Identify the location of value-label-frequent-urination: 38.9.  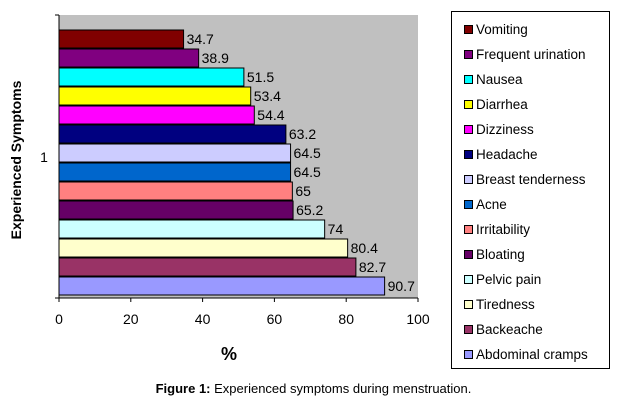
(215, 58).